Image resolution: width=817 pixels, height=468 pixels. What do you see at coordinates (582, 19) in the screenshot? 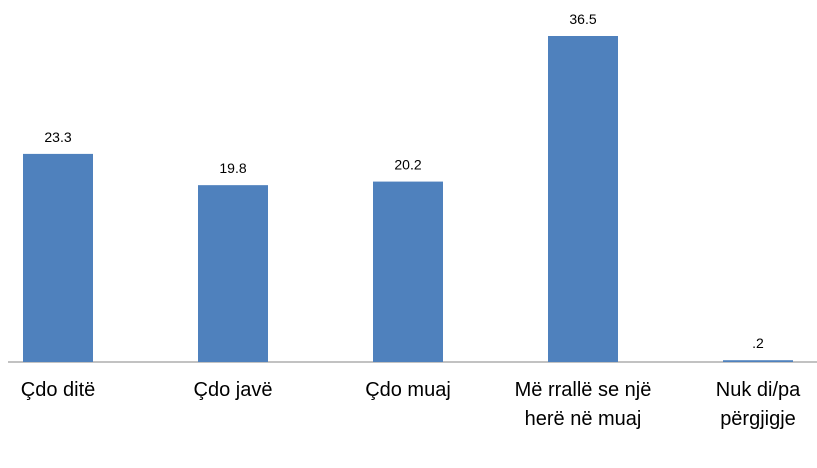
I see `value-label: 36.5` at bounding box center [582, 19].